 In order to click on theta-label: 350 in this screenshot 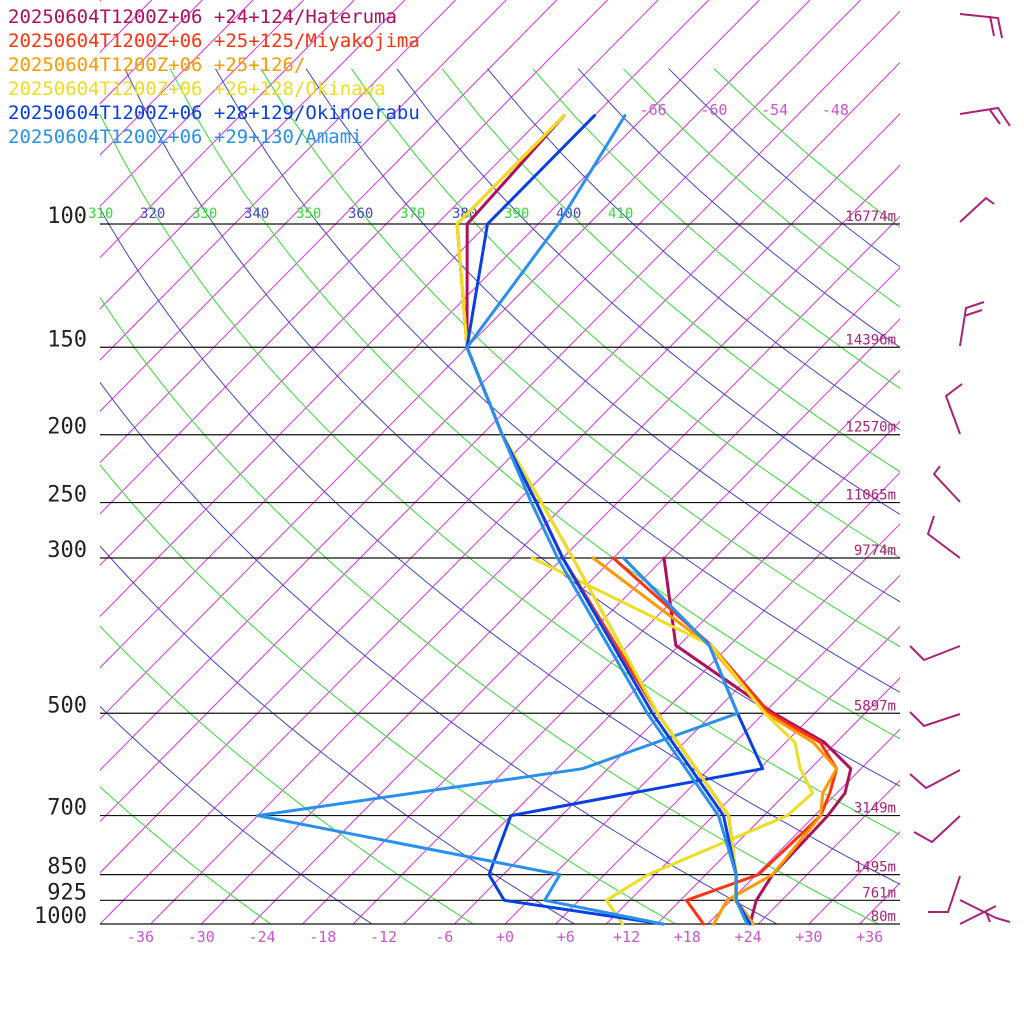, I will do `click(308, 214)`.